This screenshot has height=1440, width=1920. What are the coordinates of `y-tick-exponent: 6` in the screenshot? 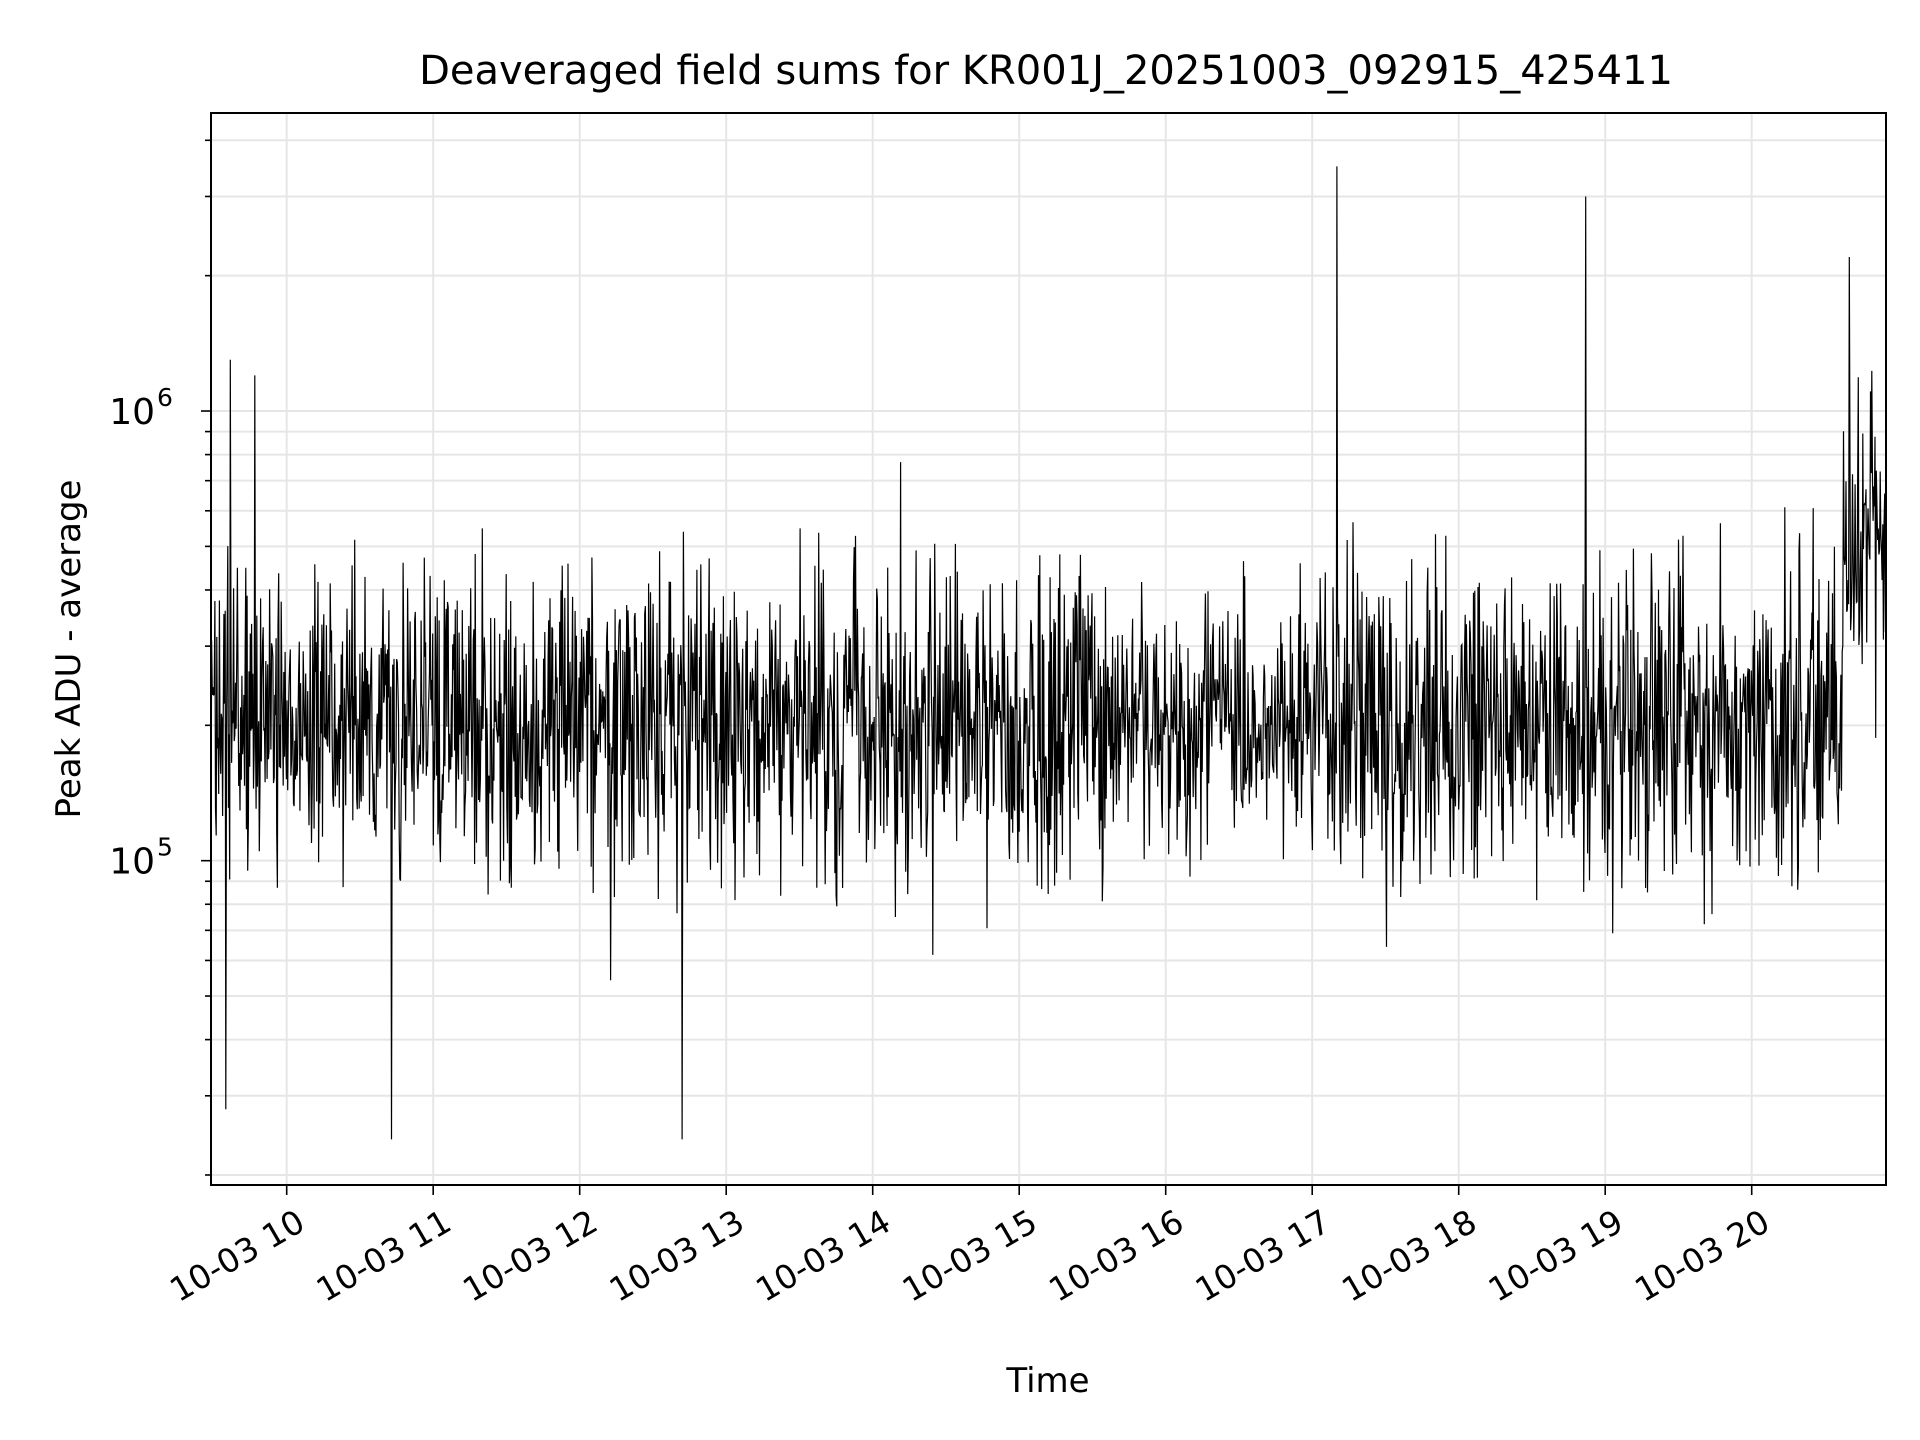 It's located at (165, 397).